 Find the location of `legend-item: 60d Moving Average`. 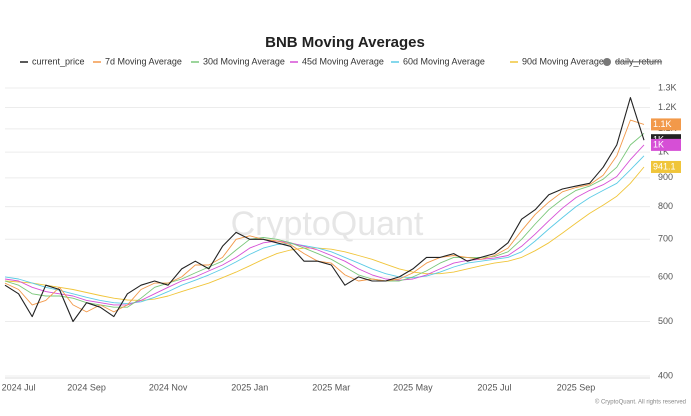

legend-item: 60d Moving Average is located at coordinates (438, 61).